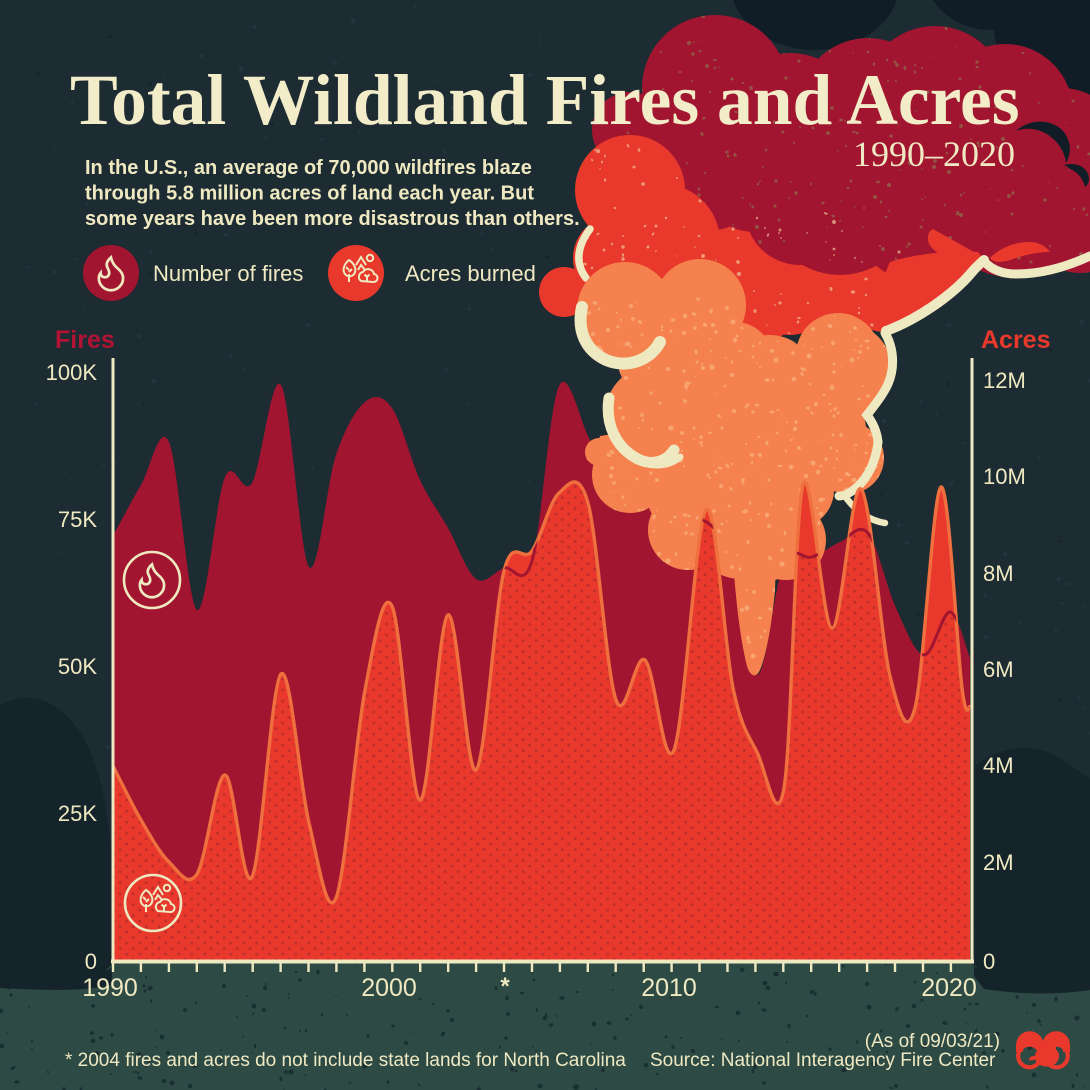  Describe the element at coordinates (932, 1041) in the screenshot. I see `svg-text: (As of 09/03/21)` at that location.